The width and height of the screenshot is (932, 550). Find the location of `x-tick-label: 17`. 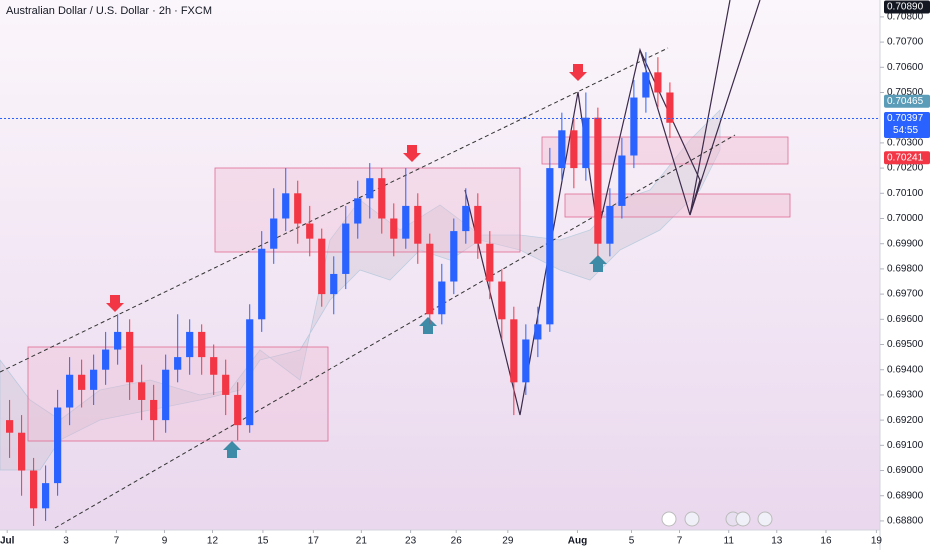

x-tick-label: 17 is located at coordinates (314, 541).